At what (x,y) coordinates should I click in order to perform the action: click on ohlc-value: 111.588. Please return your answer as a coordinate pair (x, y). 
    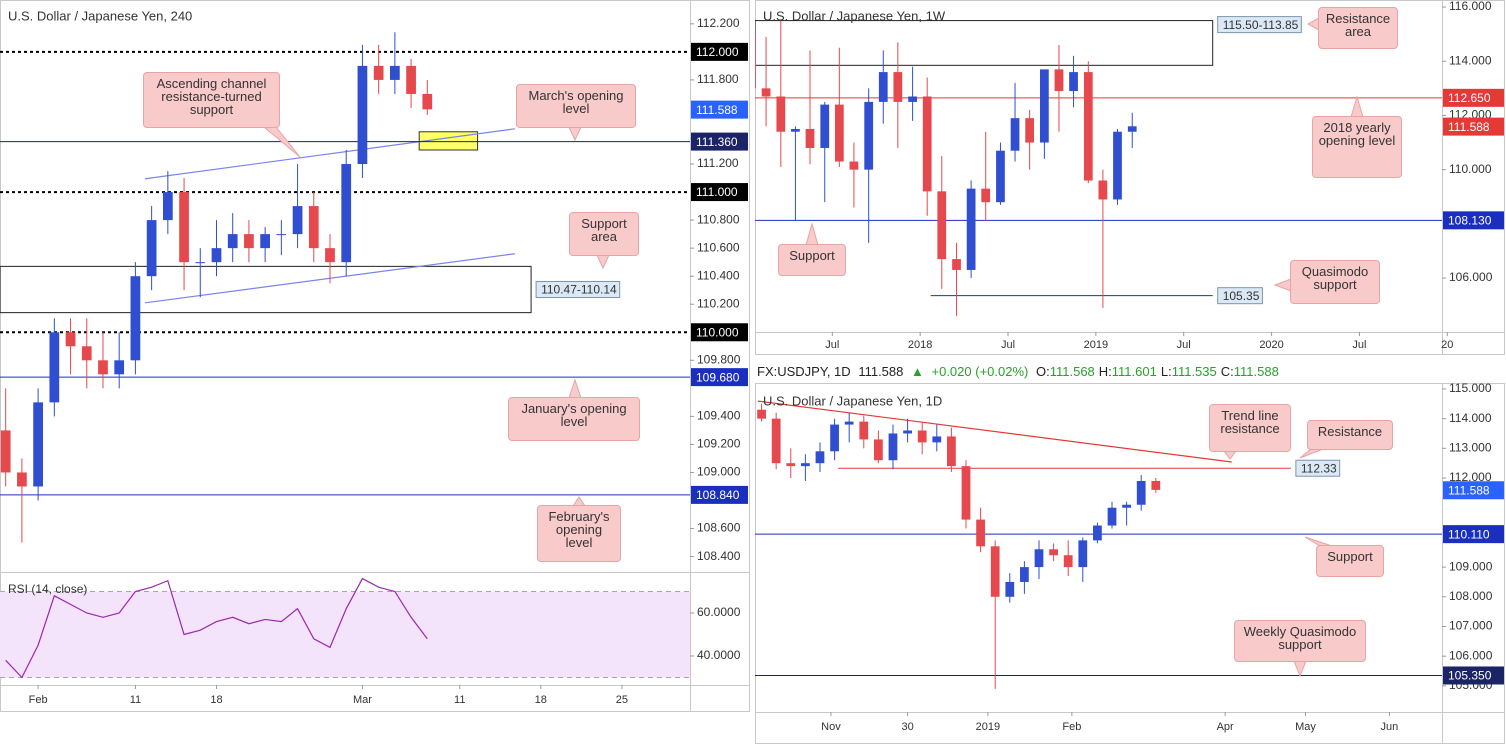
    Looking at the image, I should click on (1256, 371).